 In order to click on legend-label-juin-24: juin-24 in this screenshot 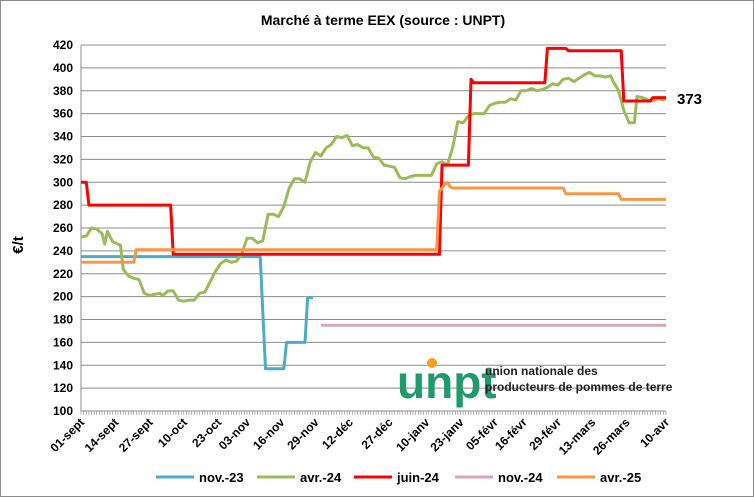, I will do `click(418, 477)`.